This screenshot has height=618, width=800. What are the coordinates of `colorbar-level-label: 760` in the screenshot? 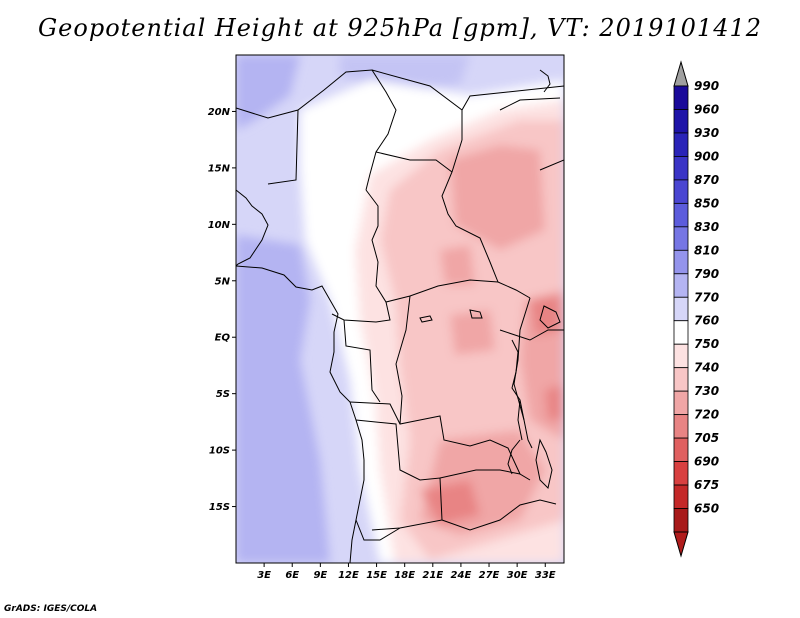 It's located at (706, 321).